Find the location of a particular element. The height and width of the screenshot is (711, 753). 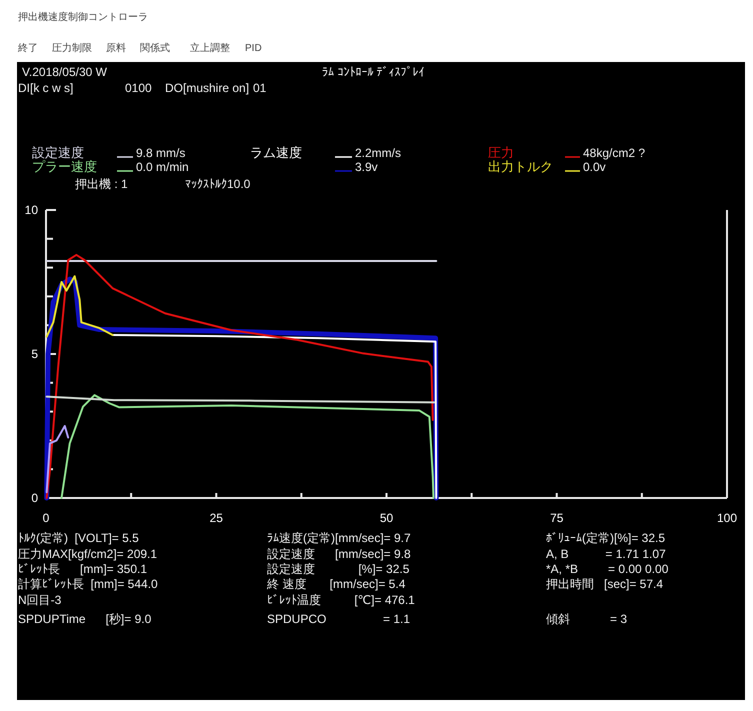

annotation: ﾋﾞﾚｯﾄ長 [mm]= 350.1 is located at coordinates (83, 569).